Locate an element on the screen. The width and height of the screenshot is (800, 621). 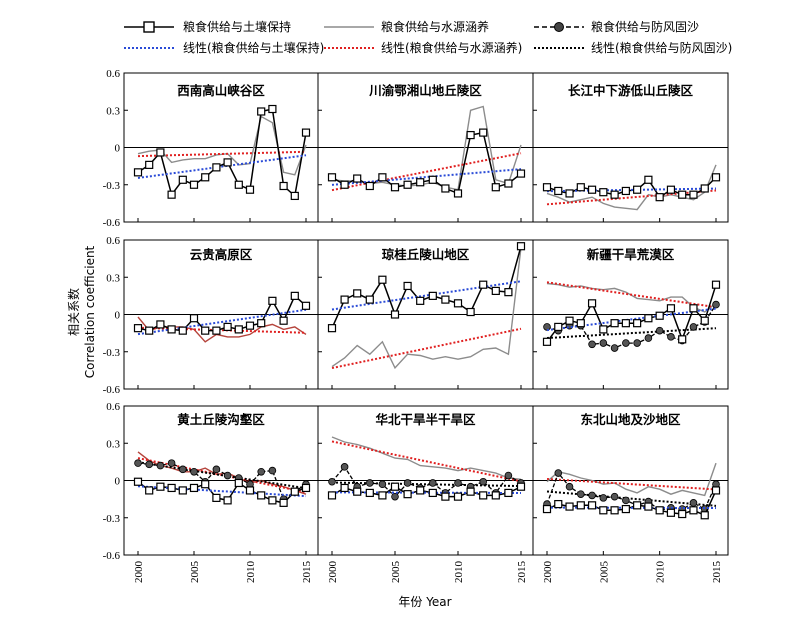
series-water is located at coordinates (426, 308).